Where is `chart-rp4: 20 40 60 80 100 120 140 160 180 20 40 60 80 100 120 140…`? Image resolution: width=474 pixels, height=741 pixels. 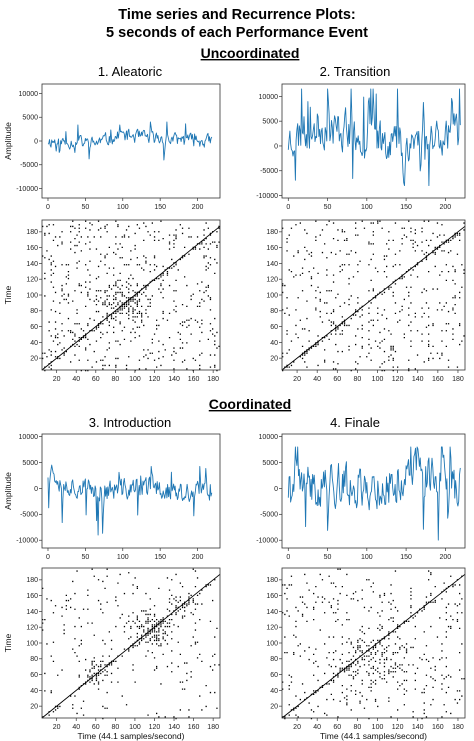 chart-rp4: 20 40 60 80 100 120 140 160 180 20 40 60 80 100 120 140… is located at coordinates (366, 654).